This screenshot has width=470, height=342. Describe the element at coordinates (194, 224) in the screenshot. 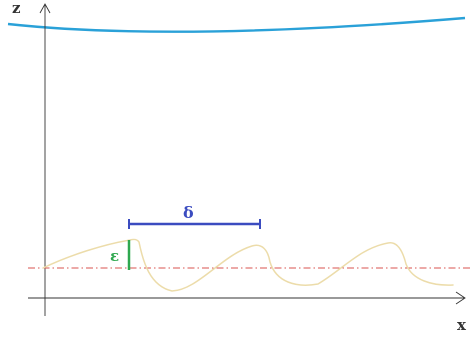

I see `delta-marker` at that location.